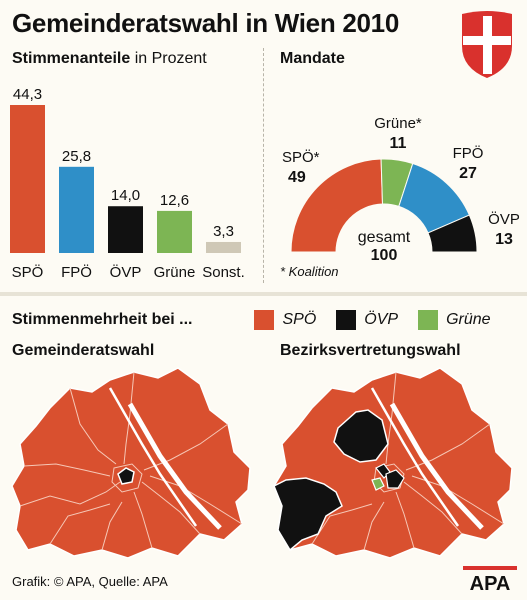 Image resolution: width=527 pixels, height=600 pixels. I want to click on panel-divider, so click(263, 165).